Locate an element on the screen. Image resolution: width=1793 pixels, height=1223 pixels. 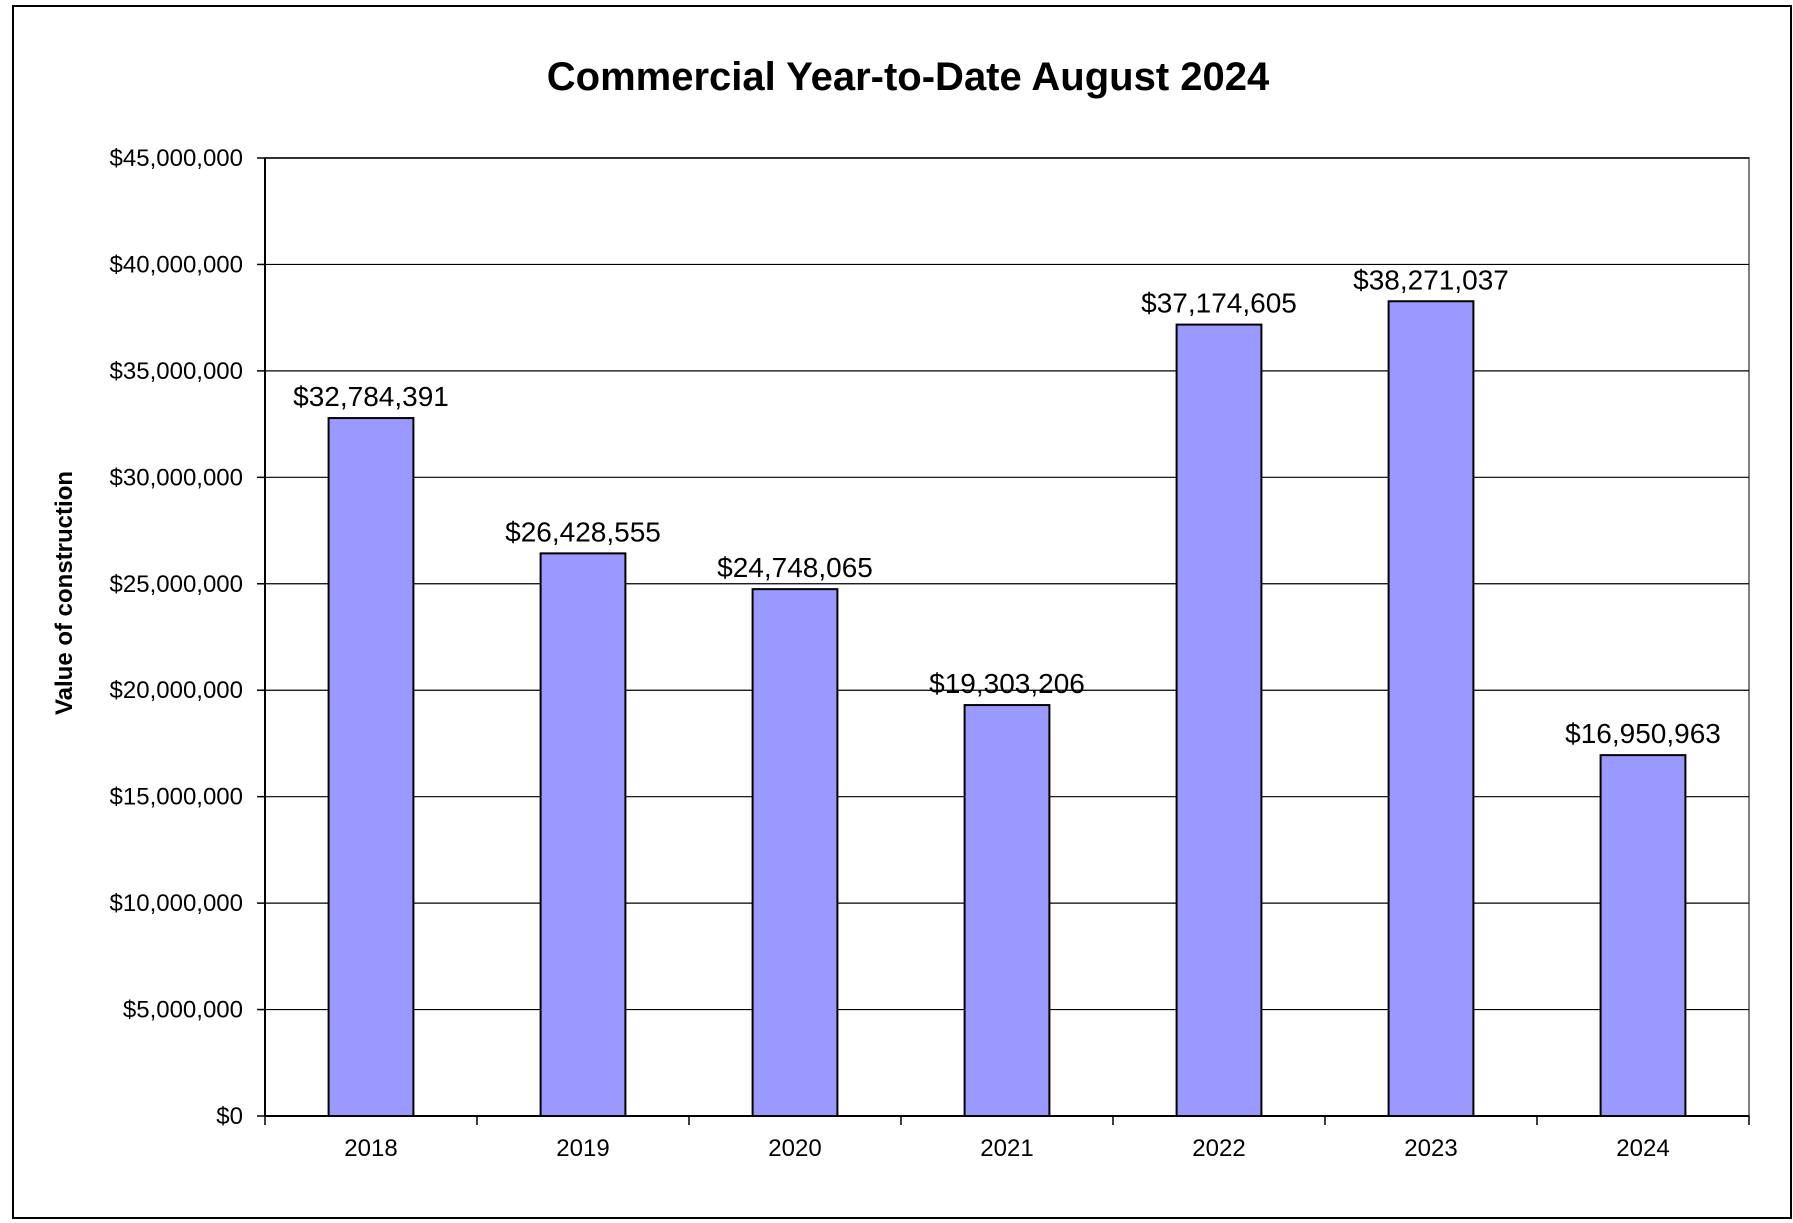
data-label-2018: $32,784,391 is located at coordinates (371, 396).